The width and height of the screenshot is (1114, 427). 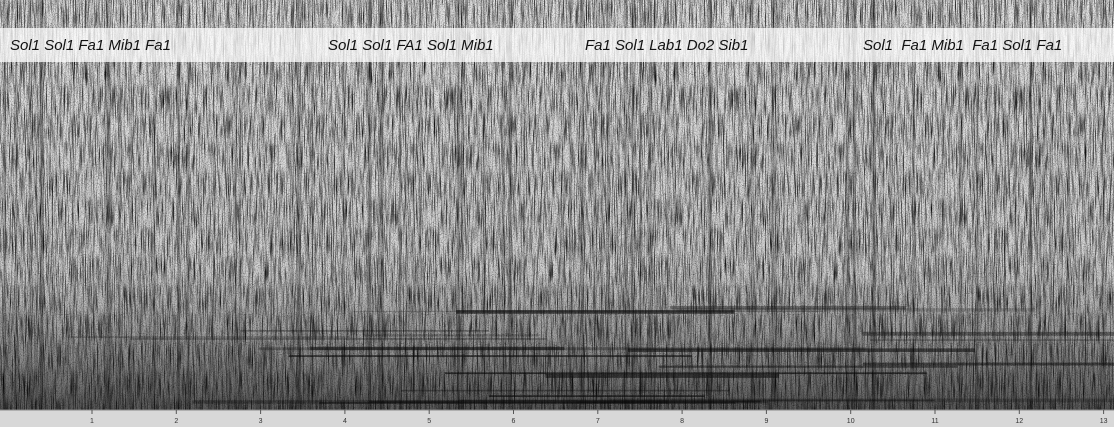 I want to click on note-label: Sol1 Sol1 Fa1 Mib1 Fa1, so click(x=90, y=45).